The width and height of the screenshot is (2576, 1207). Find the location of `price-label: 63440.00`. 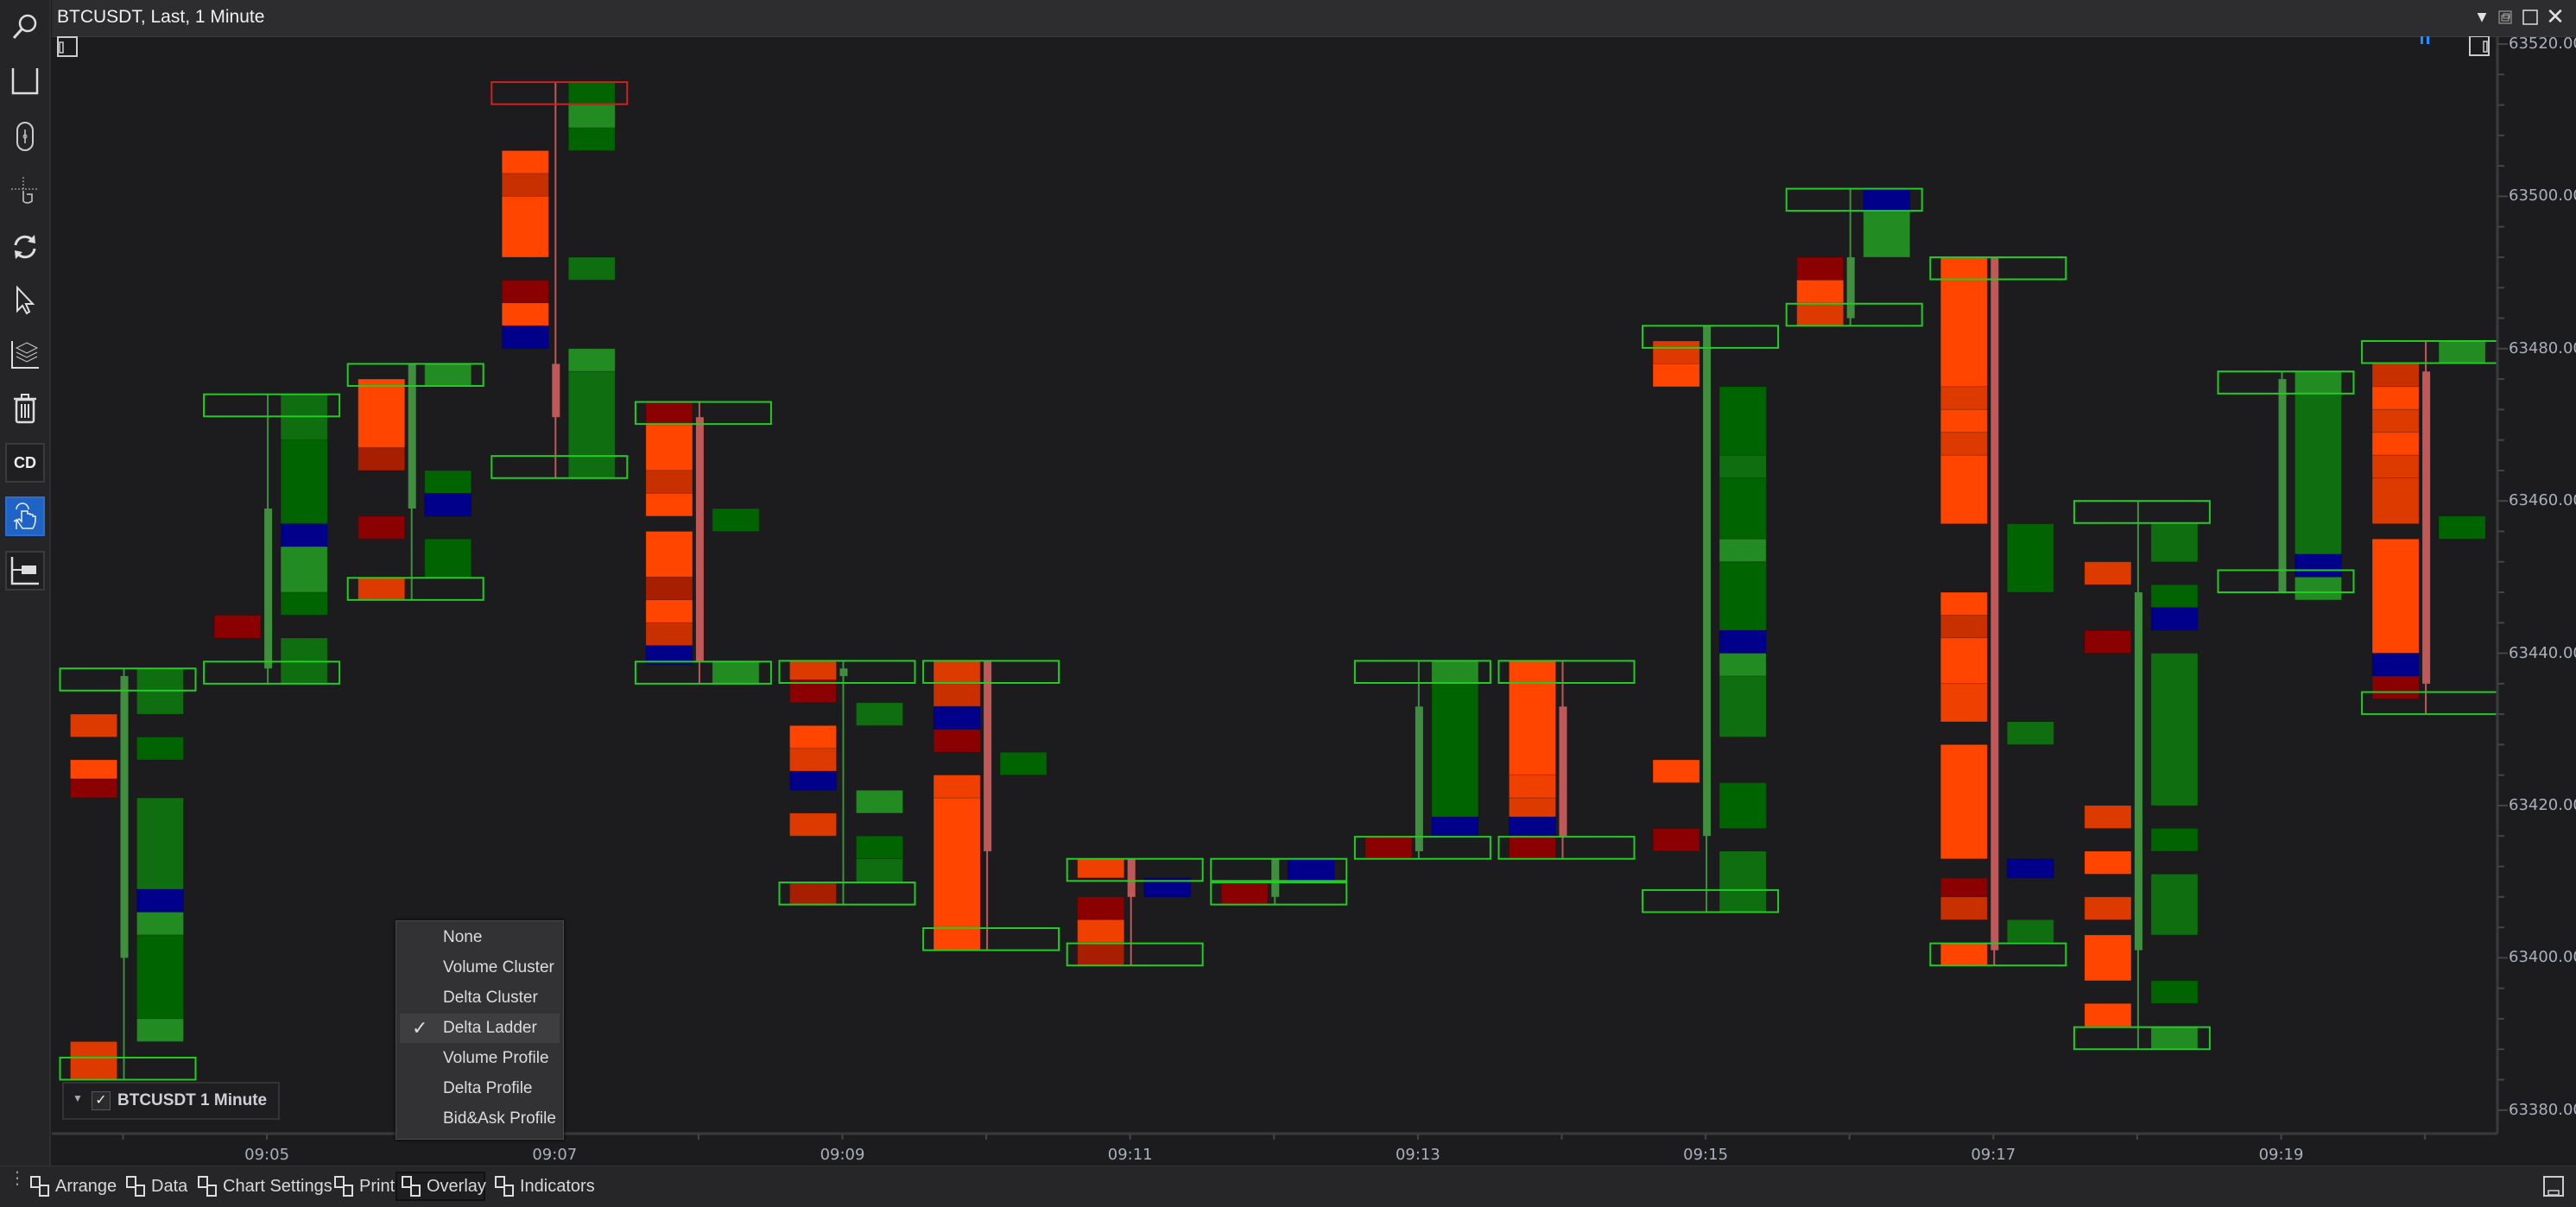

price-label: 63440.00 is located at coordinates (2542, 652).